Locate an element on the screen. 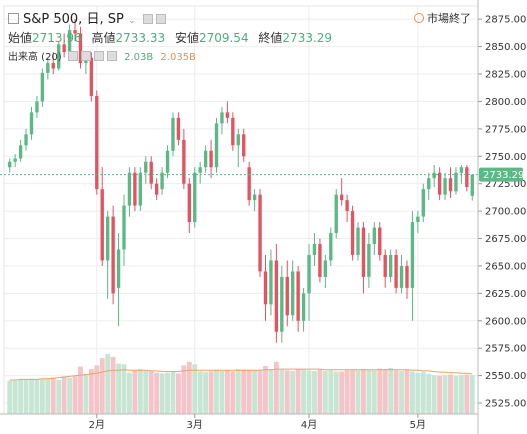 The width and height of the screenshot is (527, 434). high-value: 2733.33 is located at coordinates (140, 38).